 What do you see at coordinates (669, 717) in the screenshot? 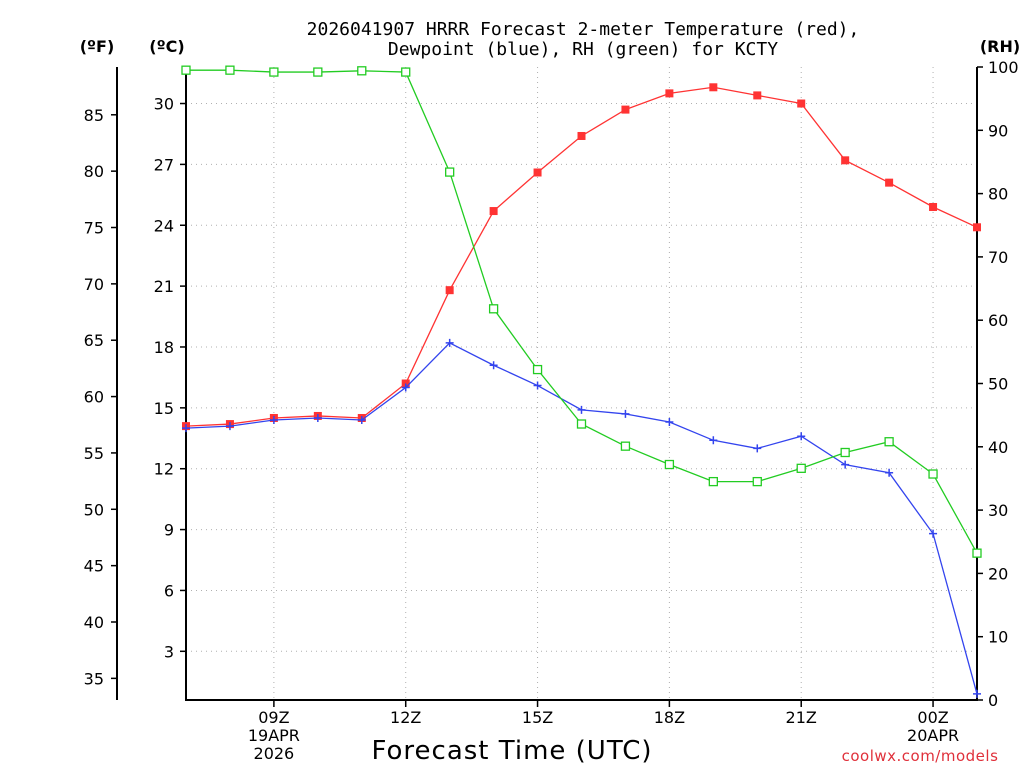
I see `x-tick-label: 18Z` at bounding box center [669, 717].